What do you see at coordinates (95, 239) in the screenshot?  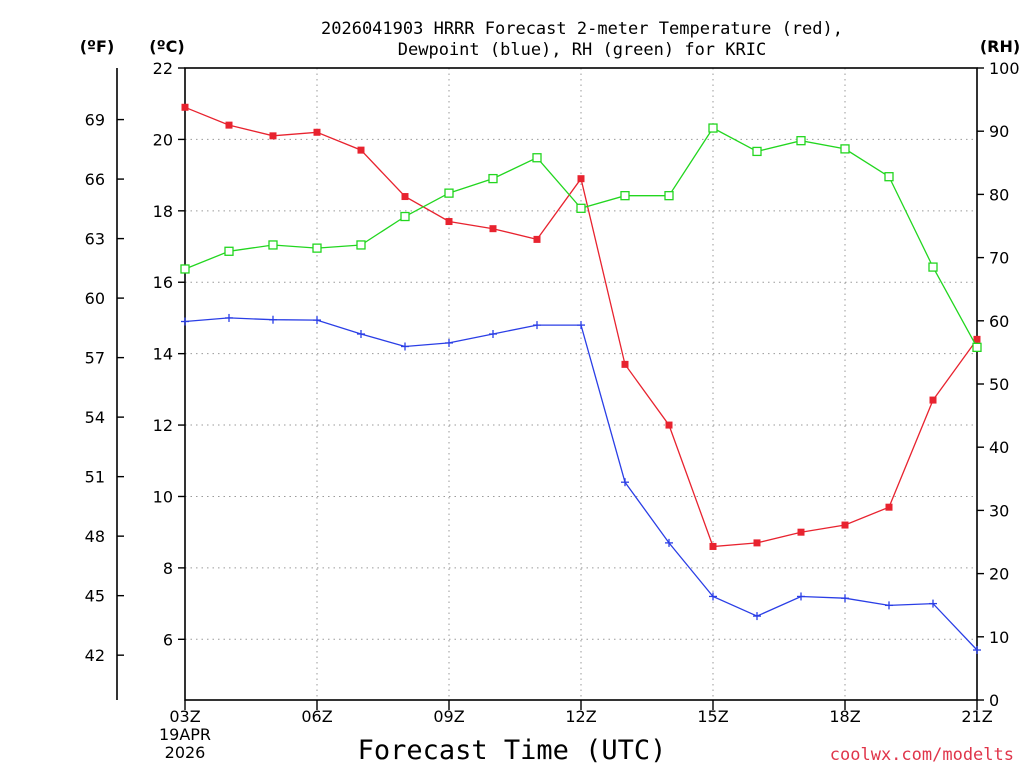 I see `fahrenheit-tick-label: 63` at bounding box center [95, 239].